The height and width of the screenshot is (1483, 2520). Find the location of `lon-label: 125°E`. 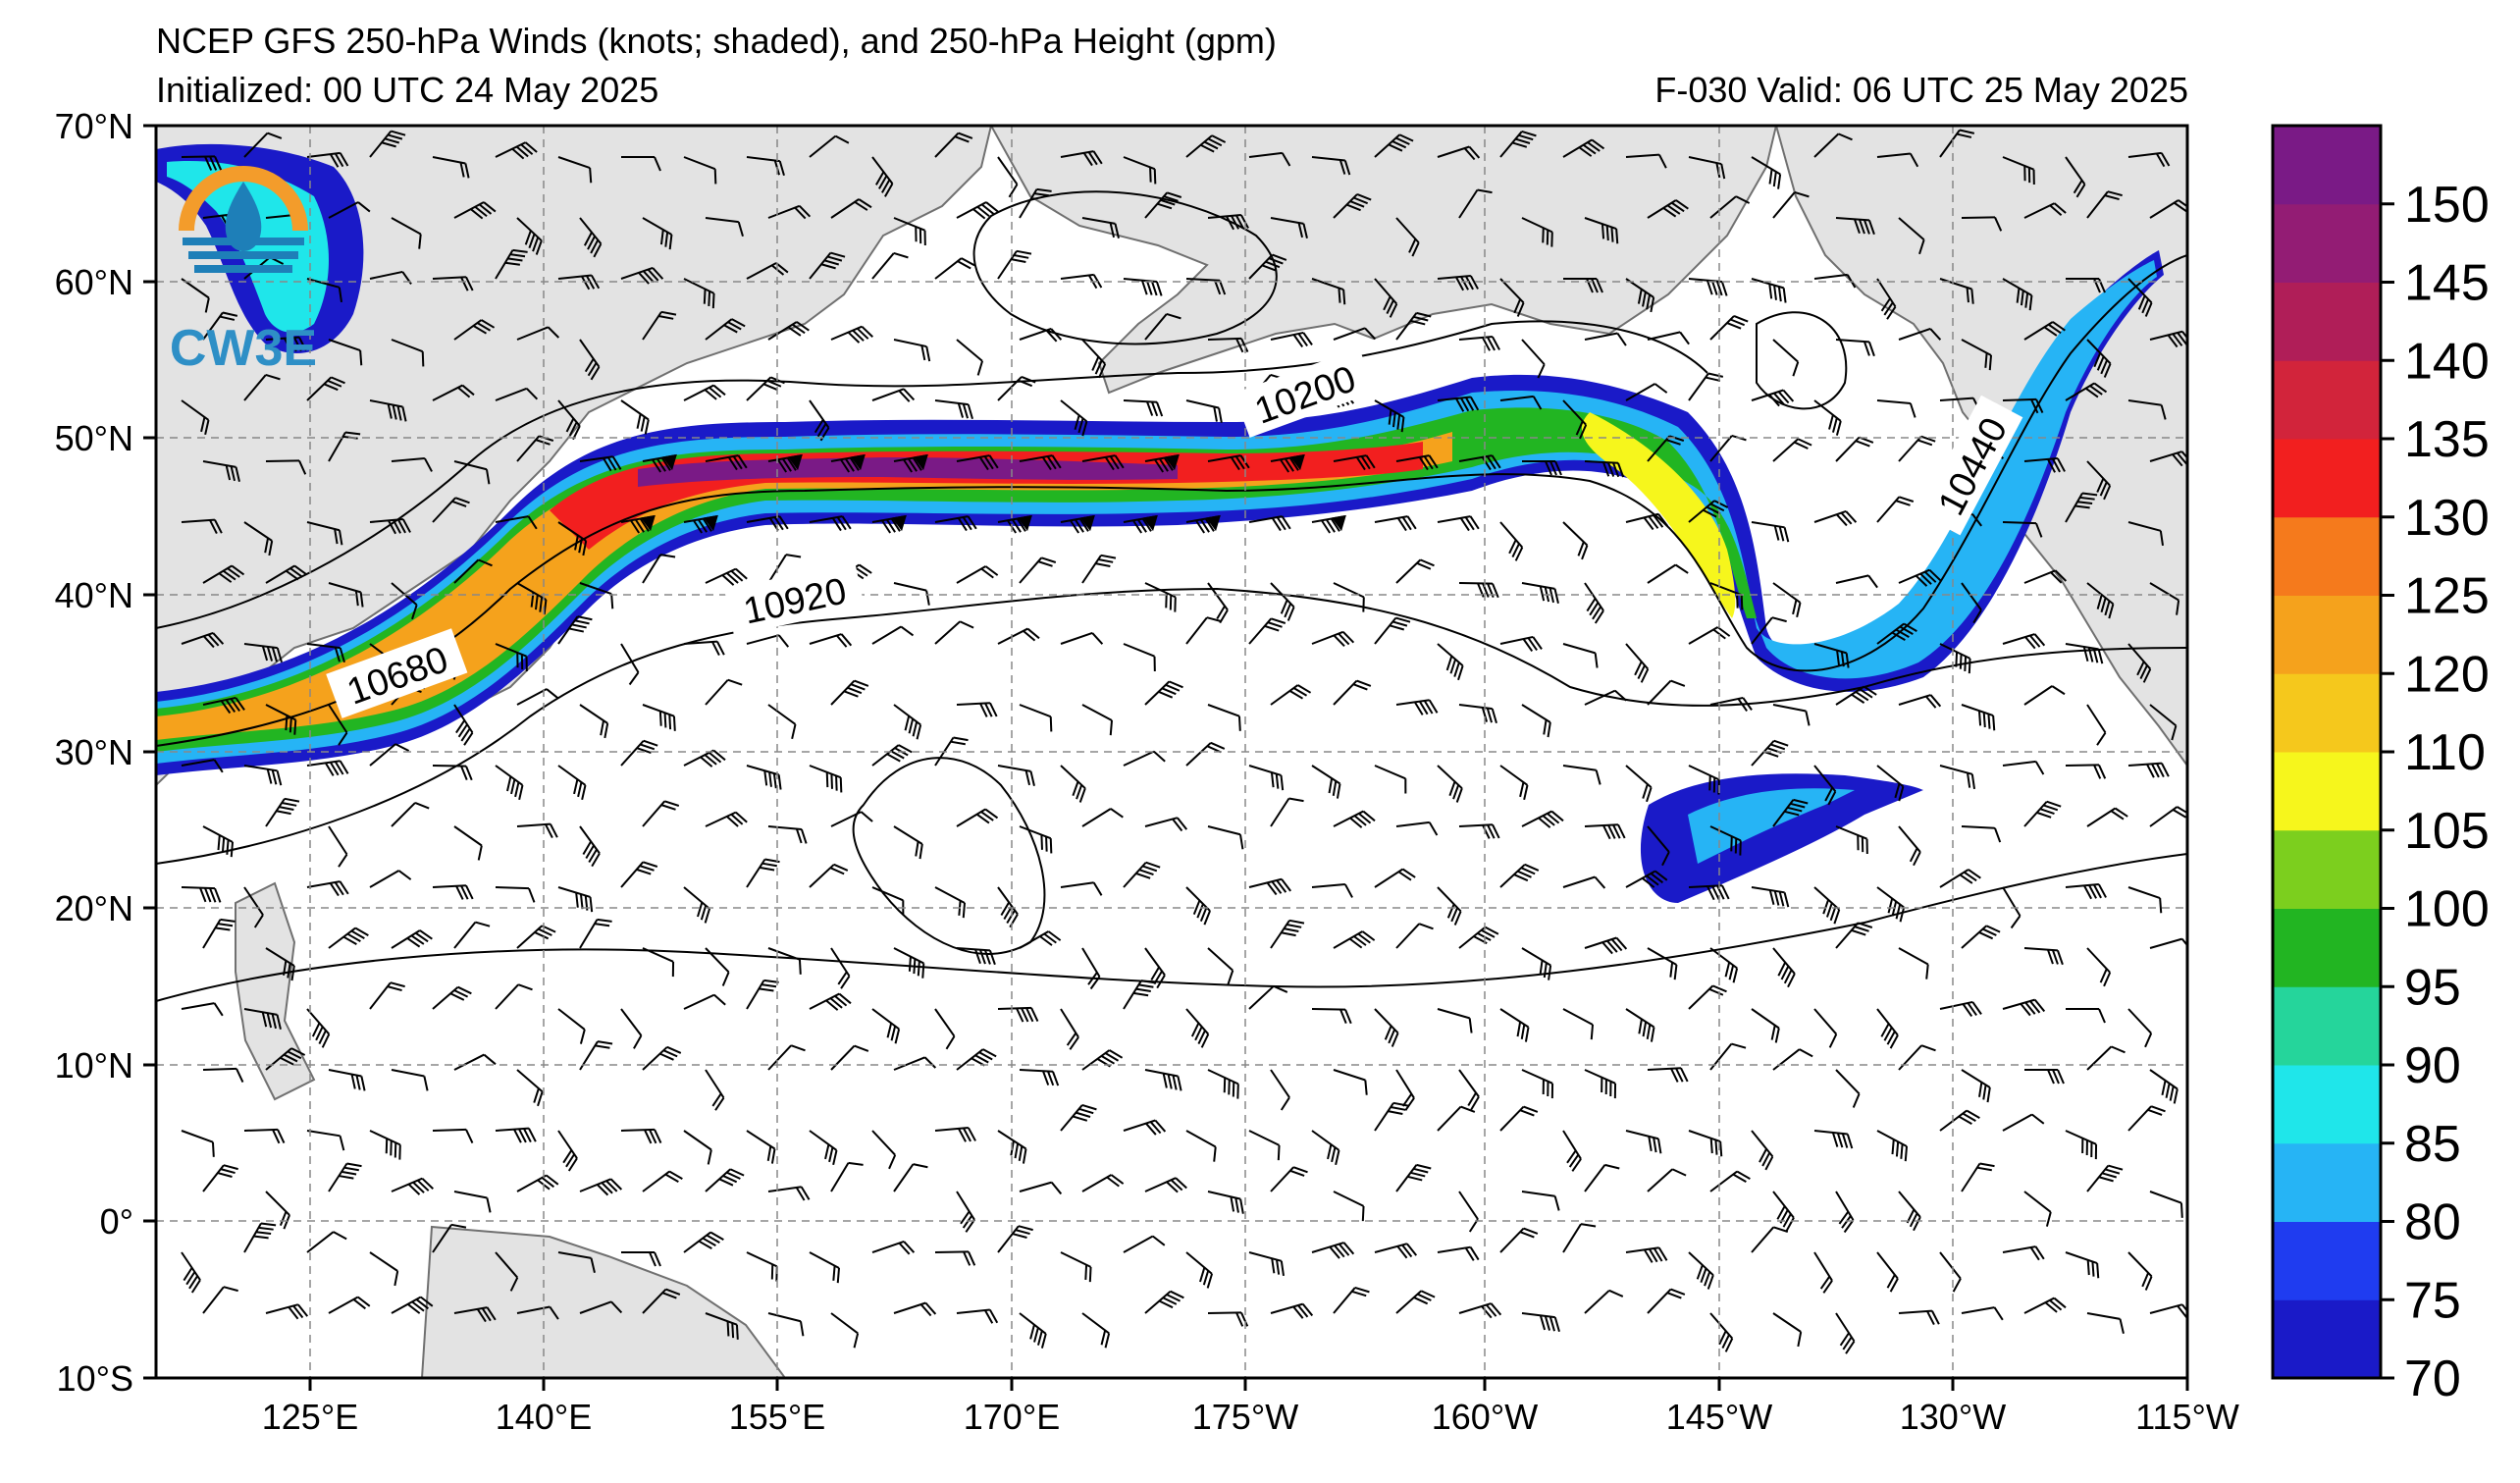

lon-label: 125°E is located at coordinates (310, 1417).